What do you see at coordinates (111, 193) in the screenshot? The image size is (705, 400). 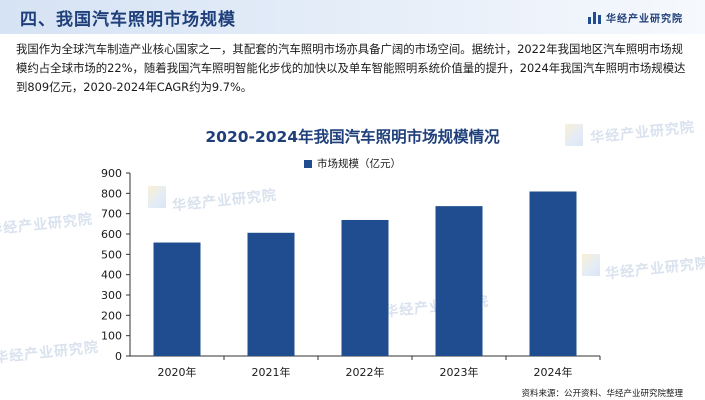 I see `y-tick-label: 800` at bounding box center [111, 193].